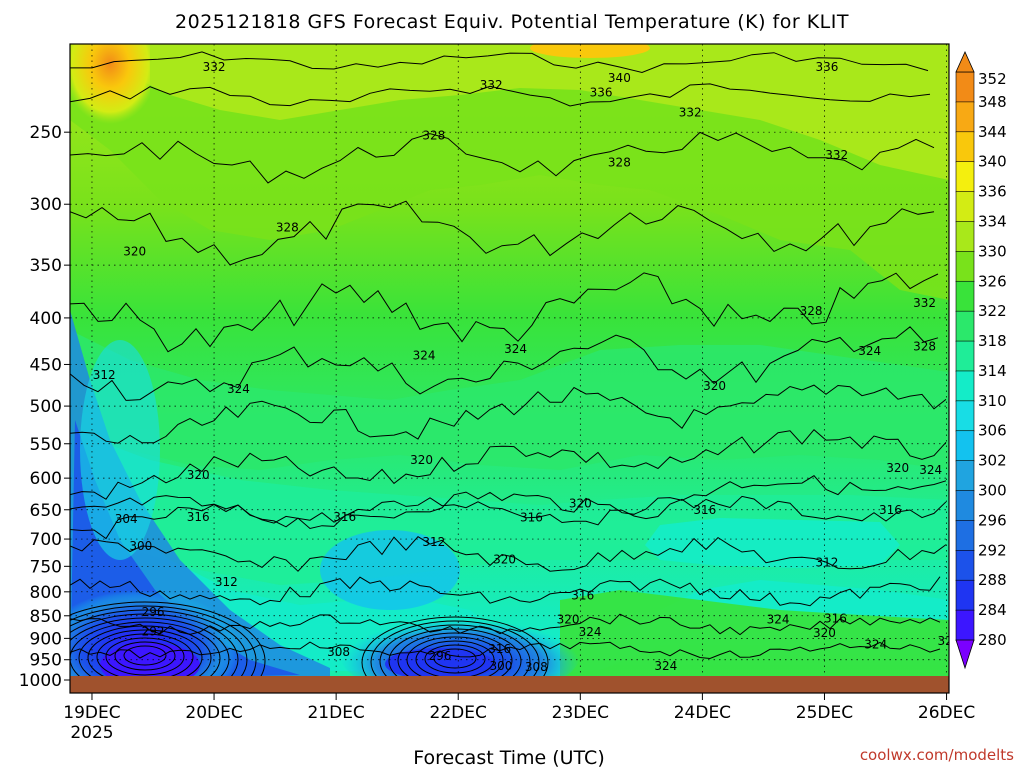 Image resolution: width=1024 pixels, height=768 pixels. Describe the element at coordinates (772, 543) in the screenshot. I see `cyan-pocket-24dec` at that location.